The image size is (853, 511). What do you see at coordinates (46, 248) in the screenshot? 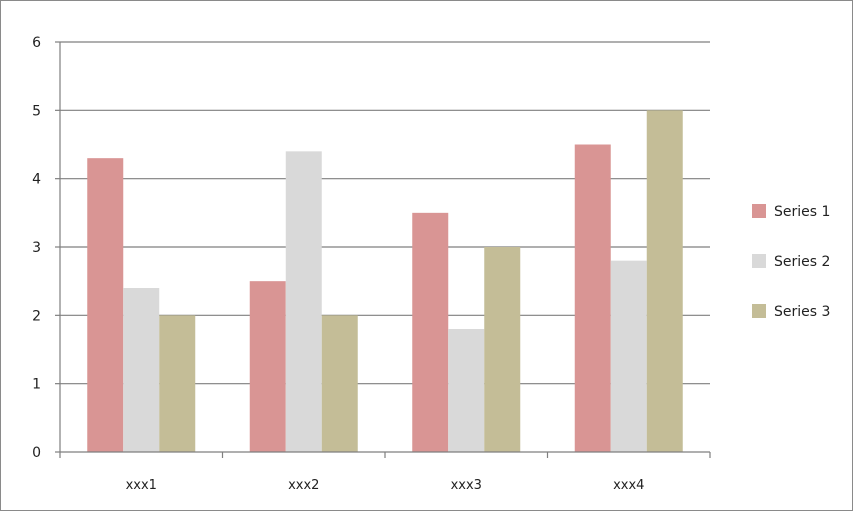
I see `y-axis-ticks: 0 1 2 3 4 5 6` at bounding box center [46, 248].